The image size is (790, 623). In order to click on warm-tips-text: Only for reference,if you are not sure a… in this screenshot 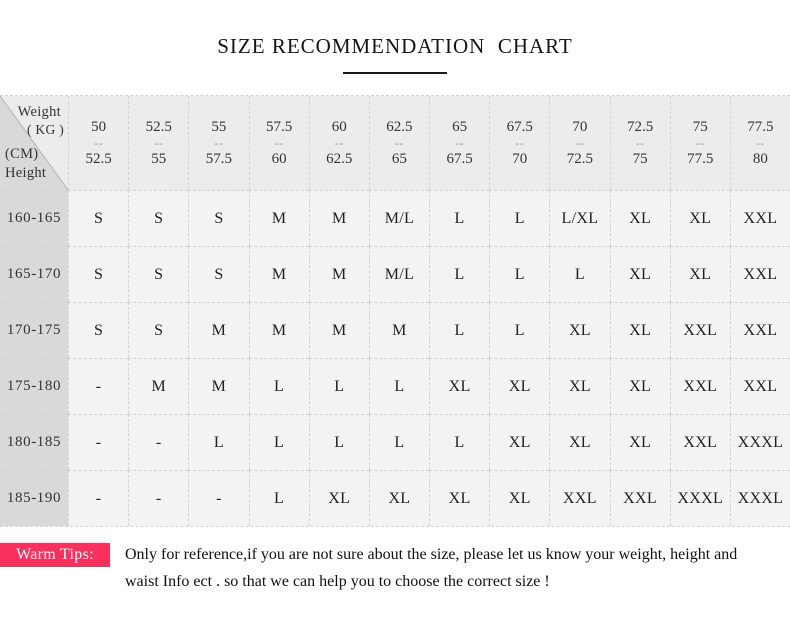, I will do `click(431, 568)`.